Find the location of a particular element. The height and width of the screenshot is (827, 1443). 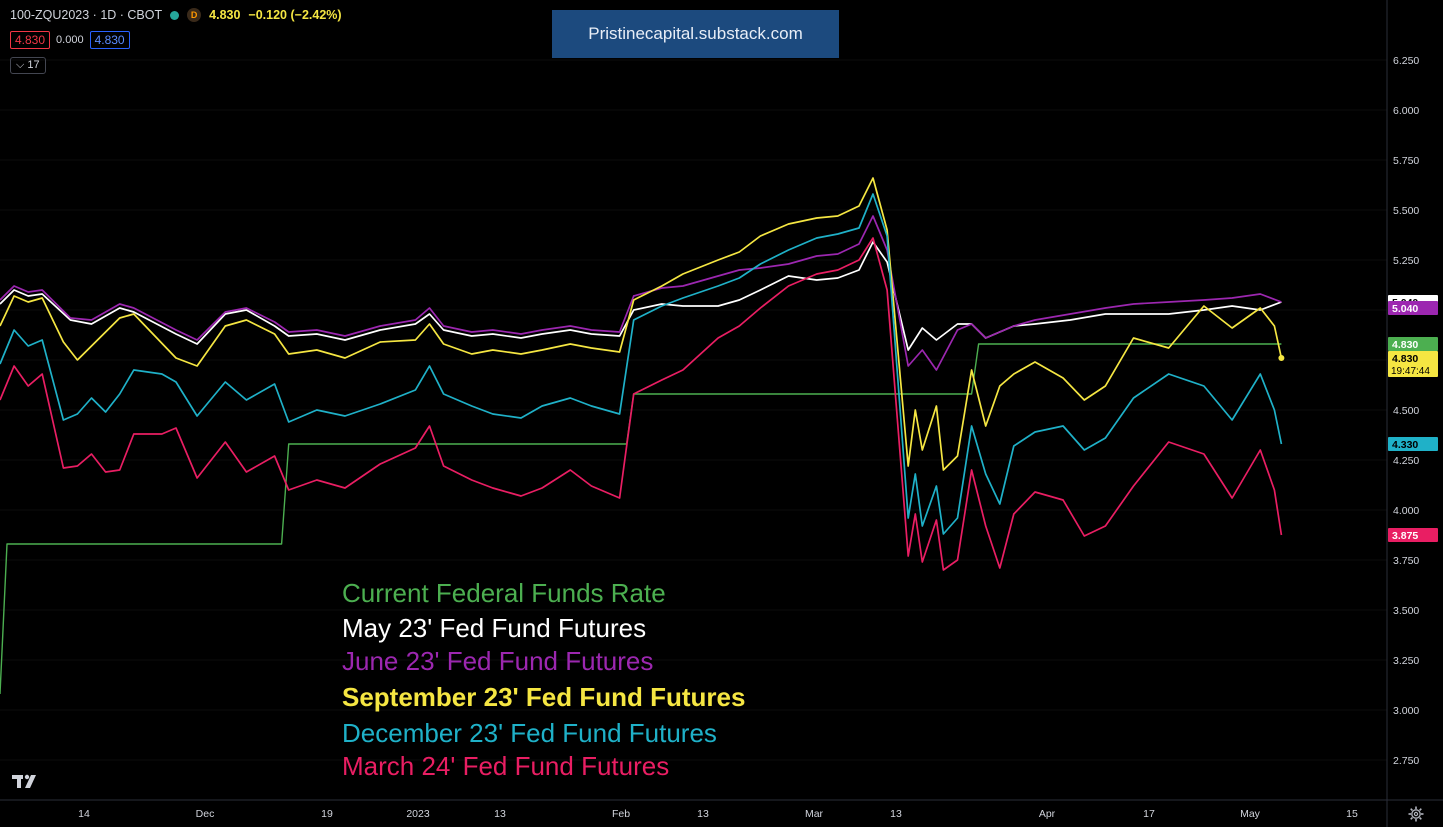

legend-entry-march: March 24' Fed Fund Futures is located at coordinates (505, 766).